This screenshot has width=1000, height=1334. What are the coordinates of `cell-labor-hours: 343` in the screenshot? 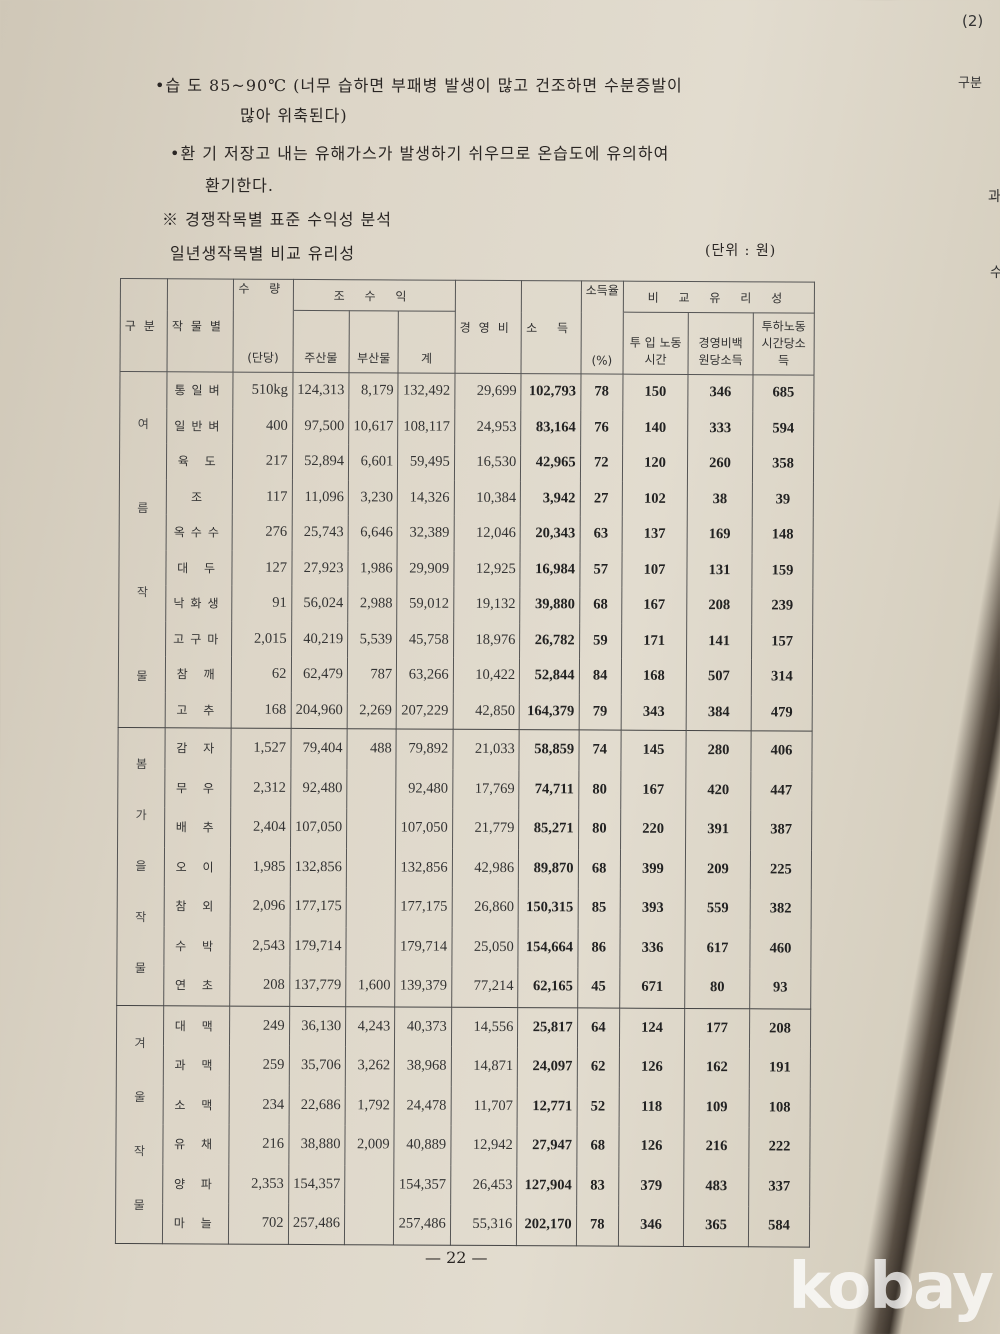 It's located at (654, 712).